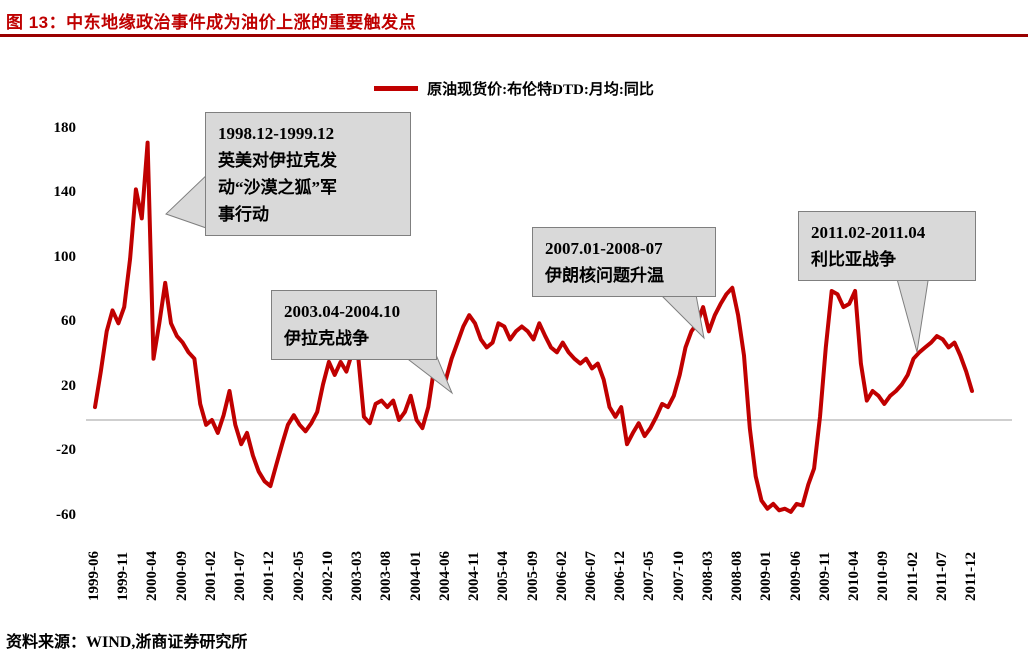 Image resolution: width=1028 pixels, height=660 pixels. I want to click on x-tick-label: 1999-11, so click(123, 576).